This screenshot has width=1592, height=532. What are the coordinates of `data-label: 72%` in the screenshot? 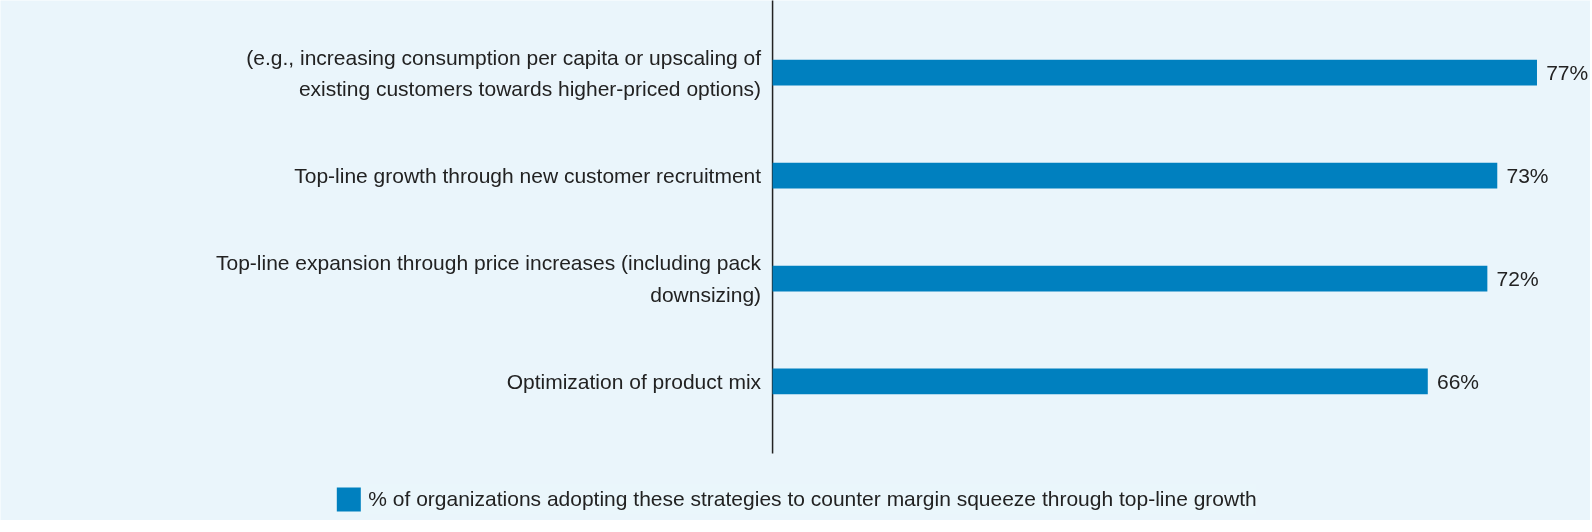 It's located at (1517, 279).